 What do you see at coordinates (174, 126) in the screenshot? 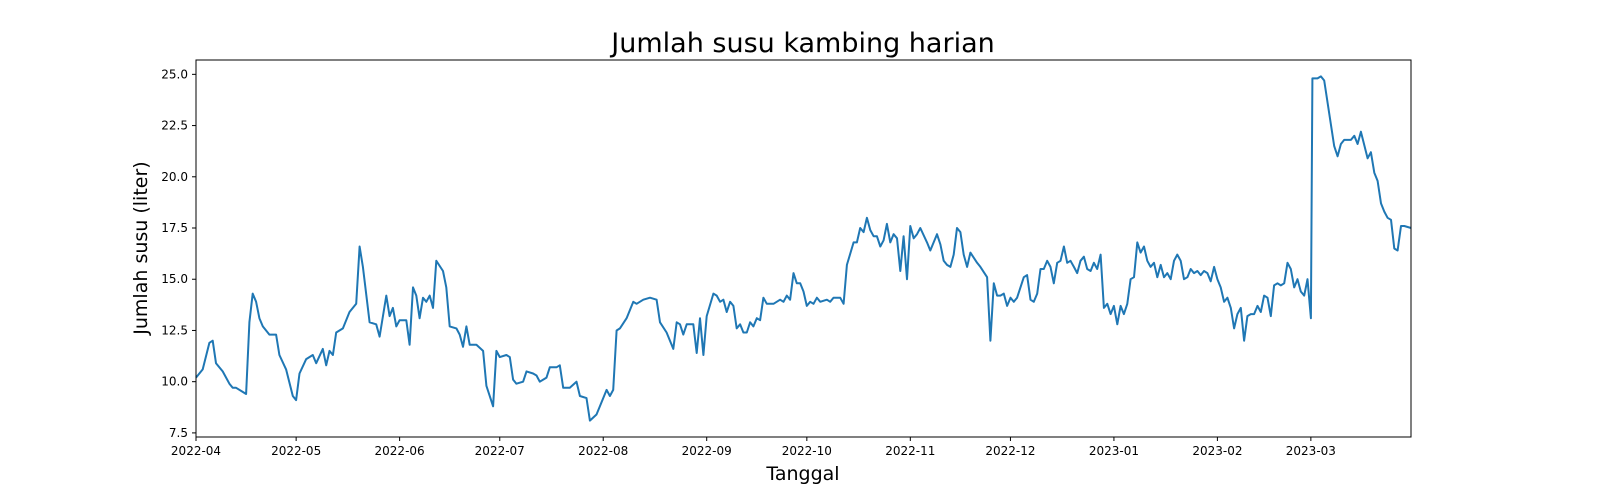
I see `y-tick-label: 22.5` at bounding box center [174, 126].